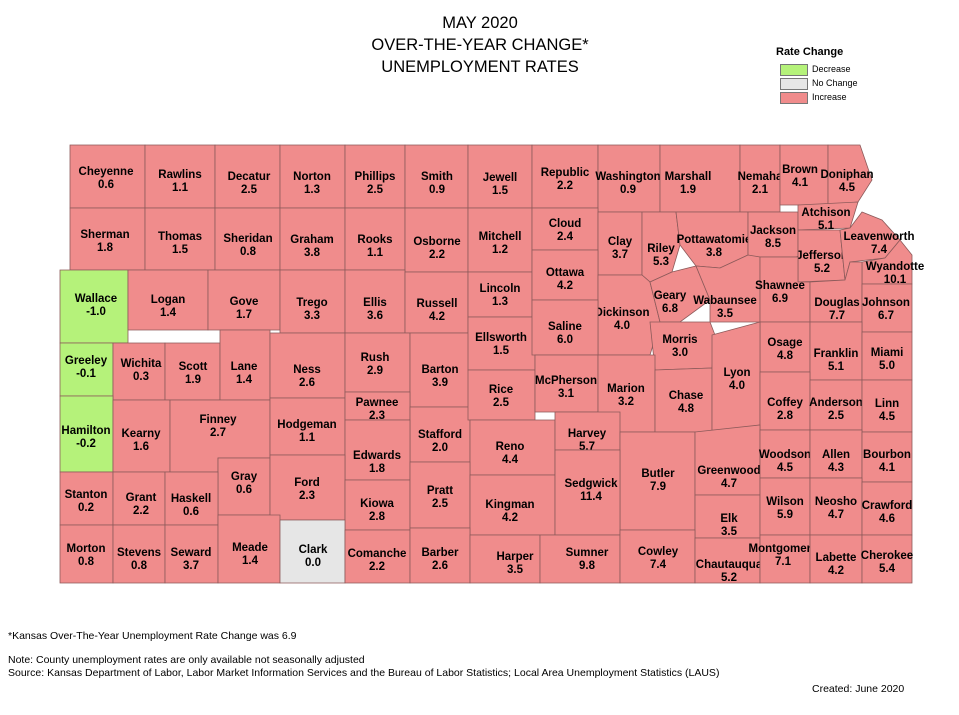 The height and width of the screenshot is (715, 959). What do you see at coordinates (620, 242) in the screenshot?
I see `county-name: Clay` at bounding box center [620, 242].